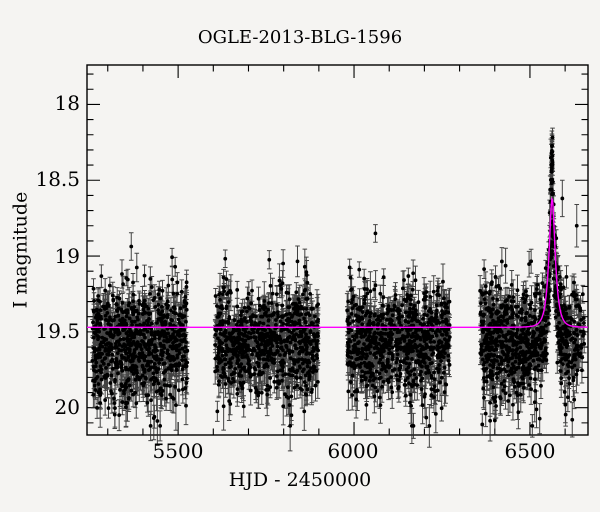 The width and height of the screenshot is (600, 512). What do you see at coordinates (20, 250) in the screenshot?
I see `y-axis-label: I magnitude` at bounding box center [20, 250].